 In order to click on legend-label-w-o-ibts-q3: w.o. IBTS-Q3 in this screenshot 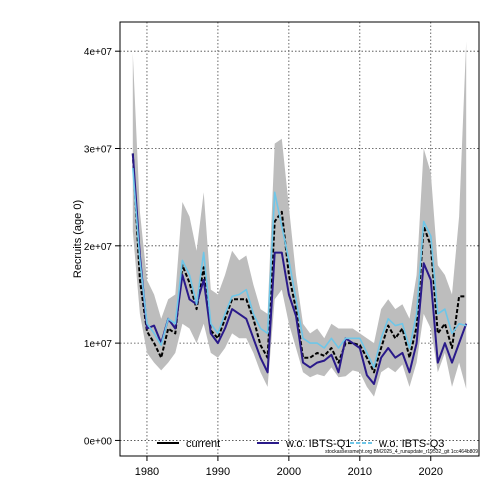, I will do `click(411, 444)`.